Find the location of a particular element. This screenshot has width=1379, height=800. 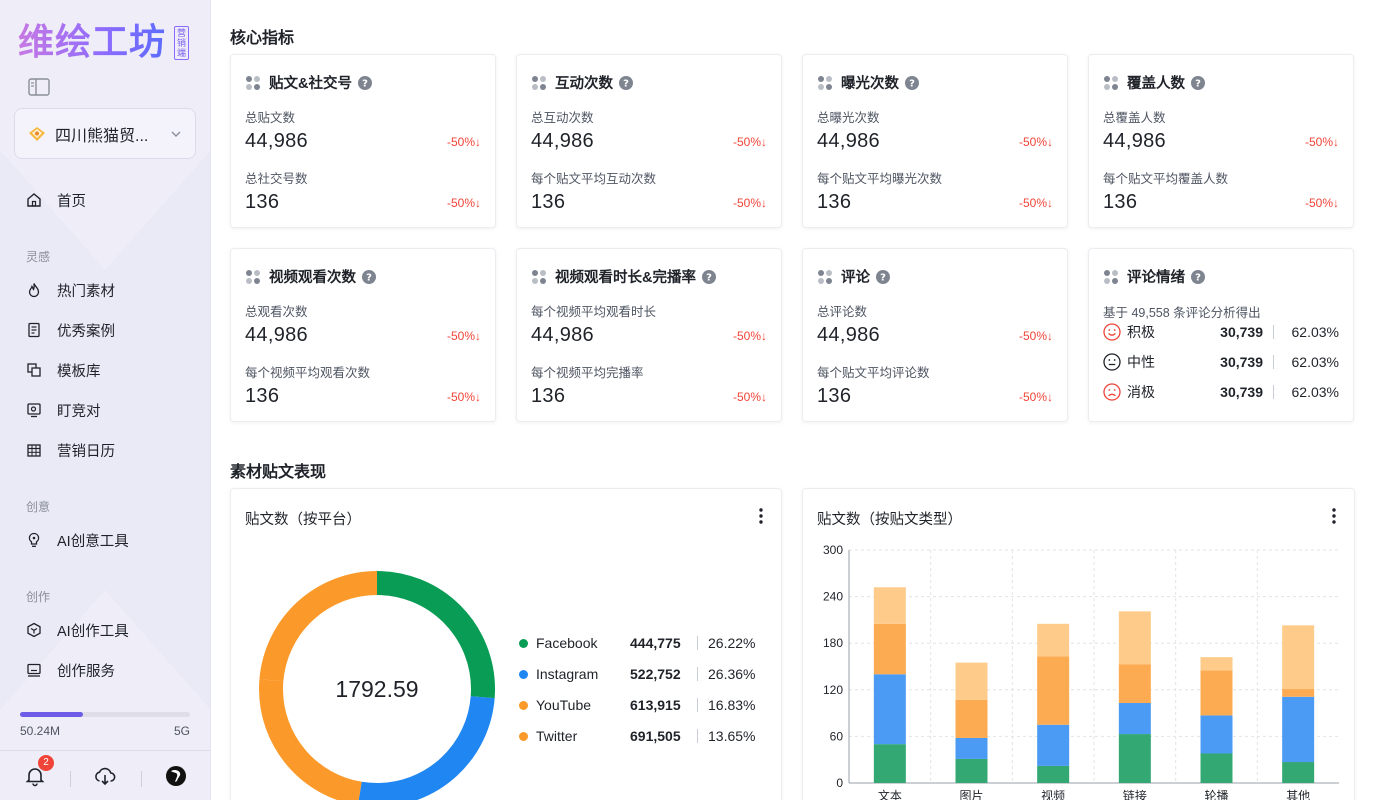

nav-item-ai-creative: AI创意工具 is located at coordinates (77, 540).